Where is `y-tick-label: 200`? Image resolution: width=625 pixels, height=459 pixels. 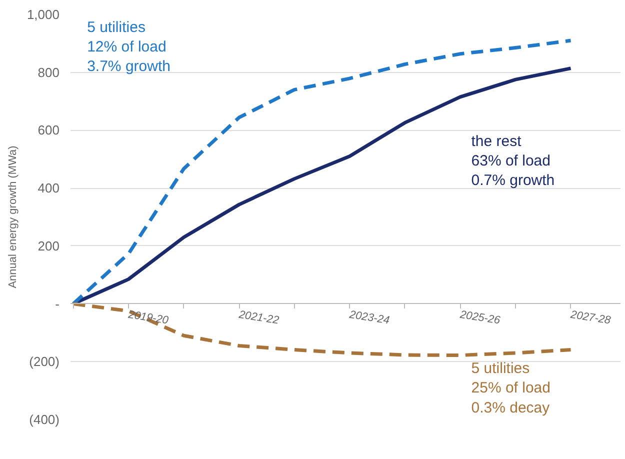 y-tick-label: 200 is located at coordinates (49, 246).